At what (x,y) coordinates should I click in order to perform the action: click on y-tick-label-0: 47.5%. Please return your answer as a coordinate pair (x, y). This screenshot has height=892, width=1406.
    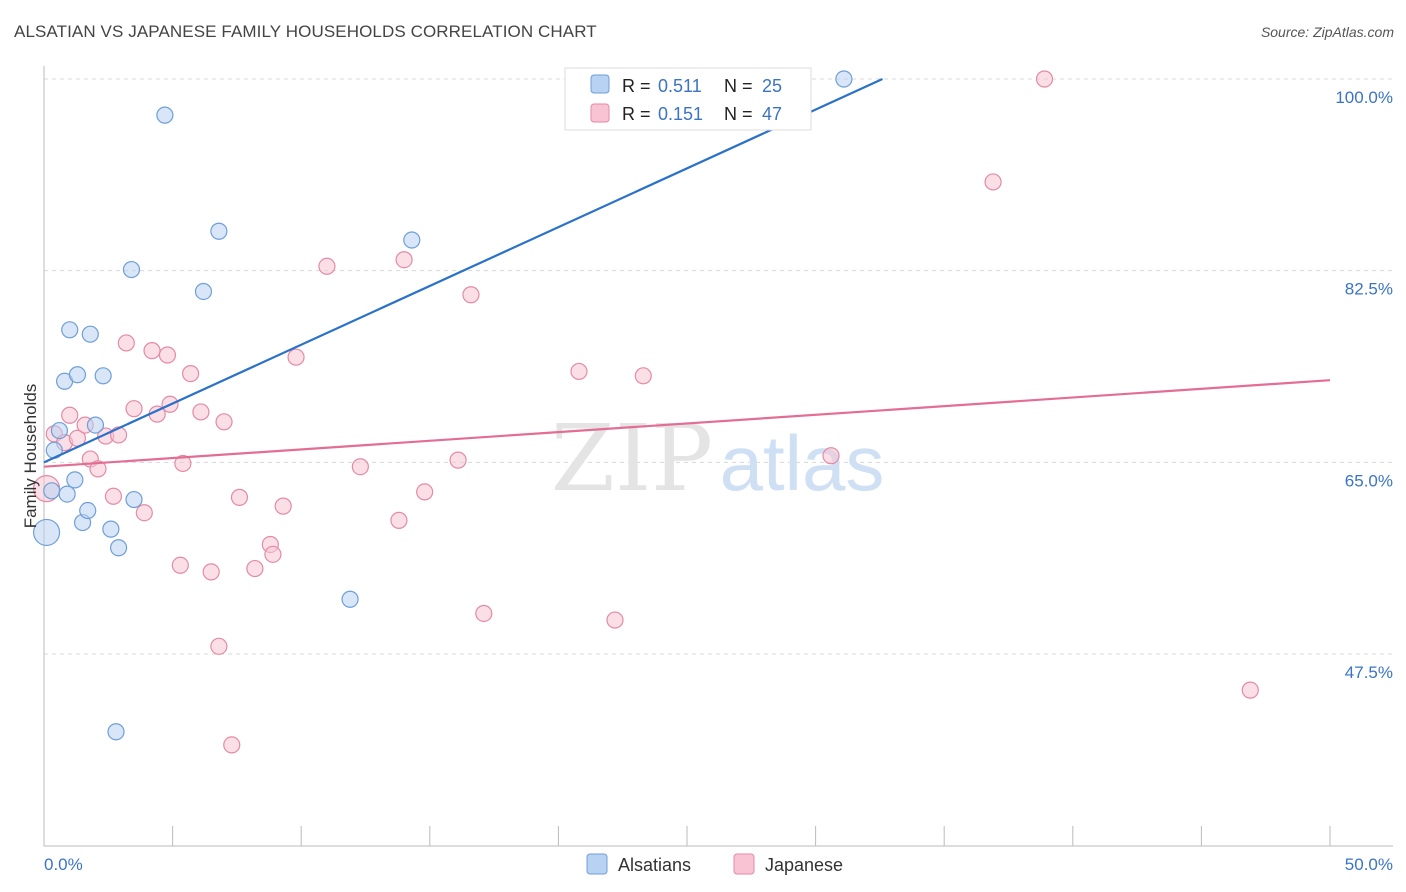
    Looking at the image, I should click on (1369, 672).